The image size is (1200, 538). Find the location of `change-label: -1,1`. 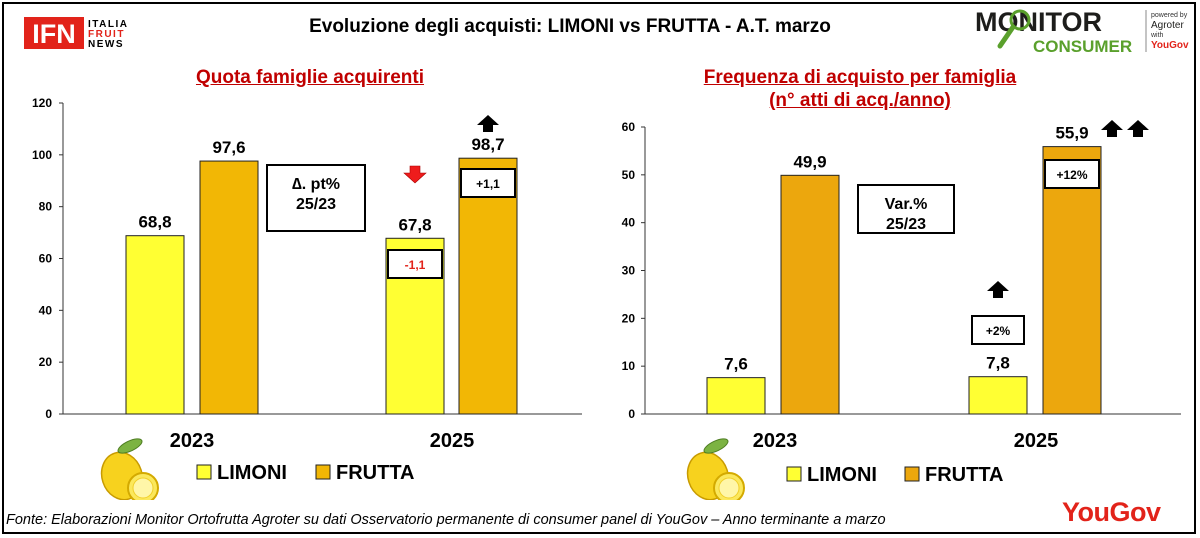

change-label: -1,1 is located at coordinates (415, 265).